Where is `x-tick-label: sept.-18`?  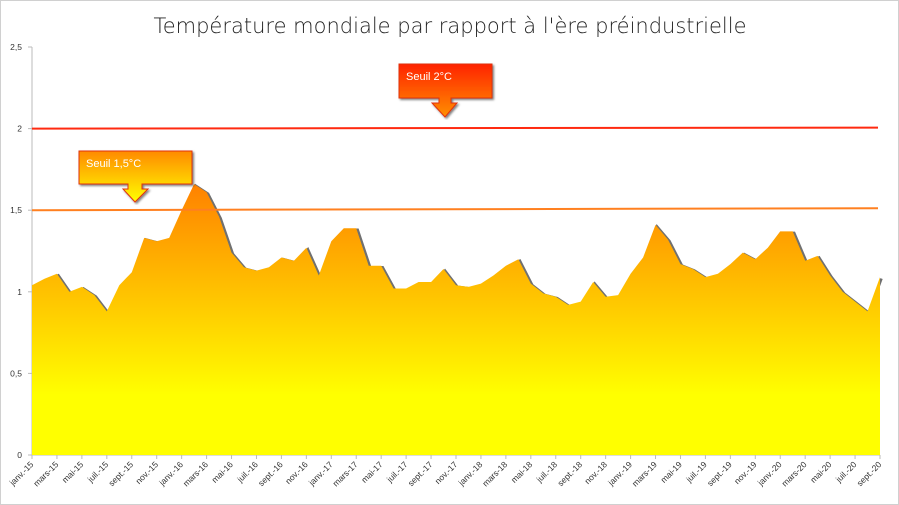 x-tick-label: sept.-18 is located at coordinates (569, 473).